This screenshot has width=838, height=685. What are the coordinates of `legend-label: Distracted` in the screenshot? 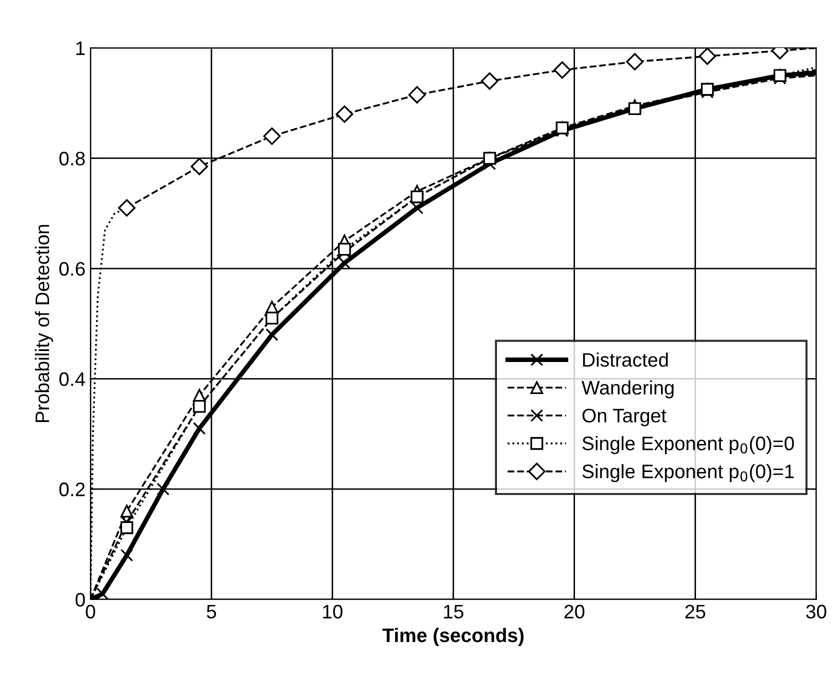 It's located at (625, 359).